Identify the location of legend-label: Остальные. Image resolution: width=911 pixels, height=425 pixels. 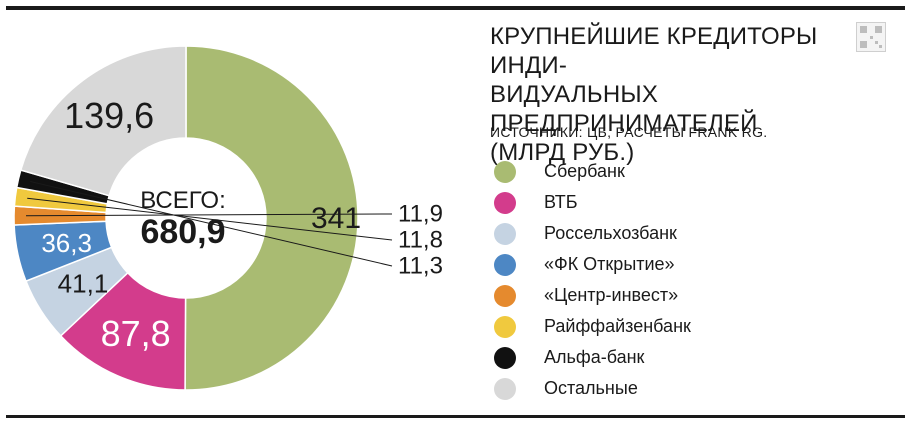
(591, 388).